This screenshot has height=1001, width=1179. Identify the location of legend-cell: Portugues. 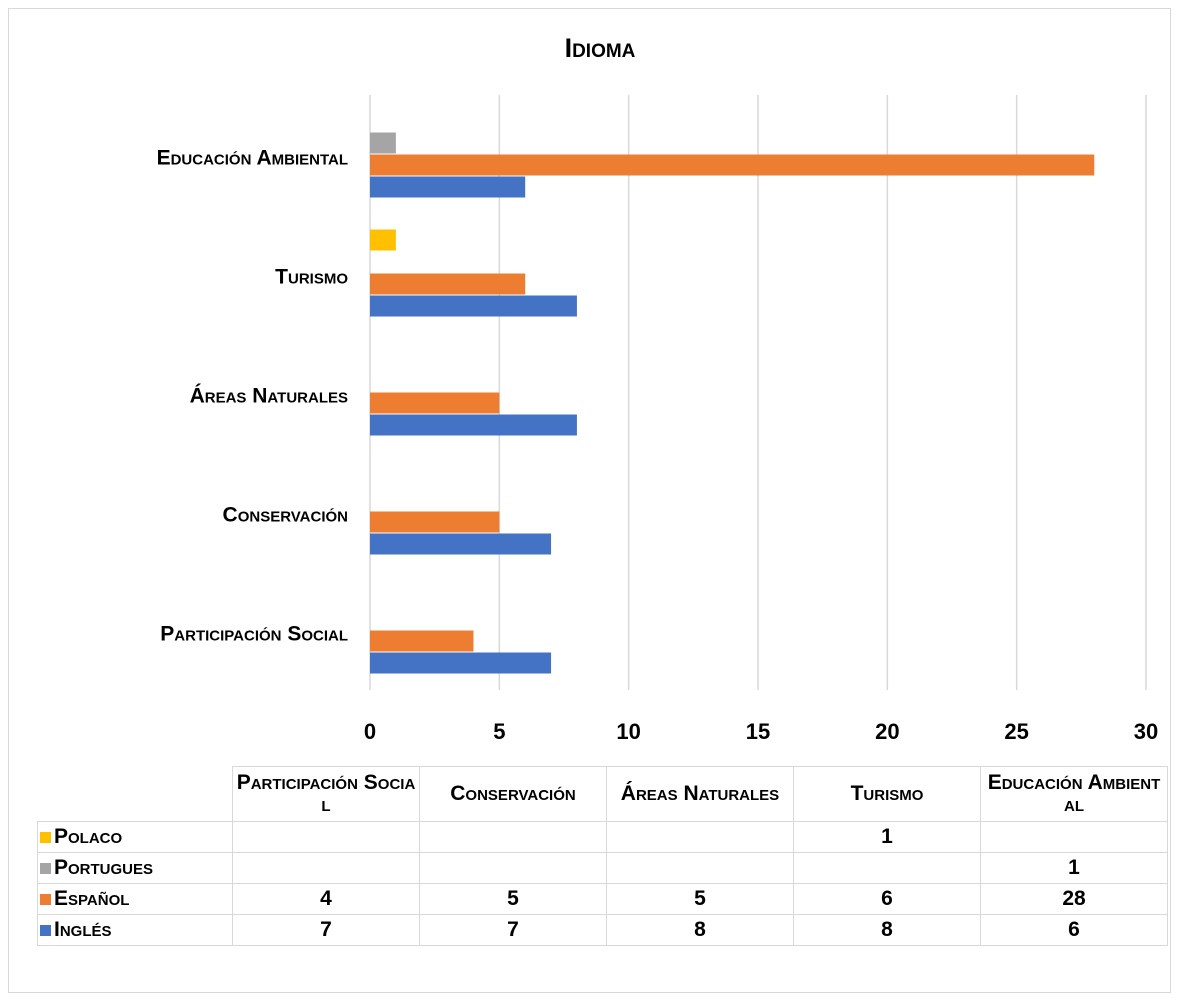
(135, 868).